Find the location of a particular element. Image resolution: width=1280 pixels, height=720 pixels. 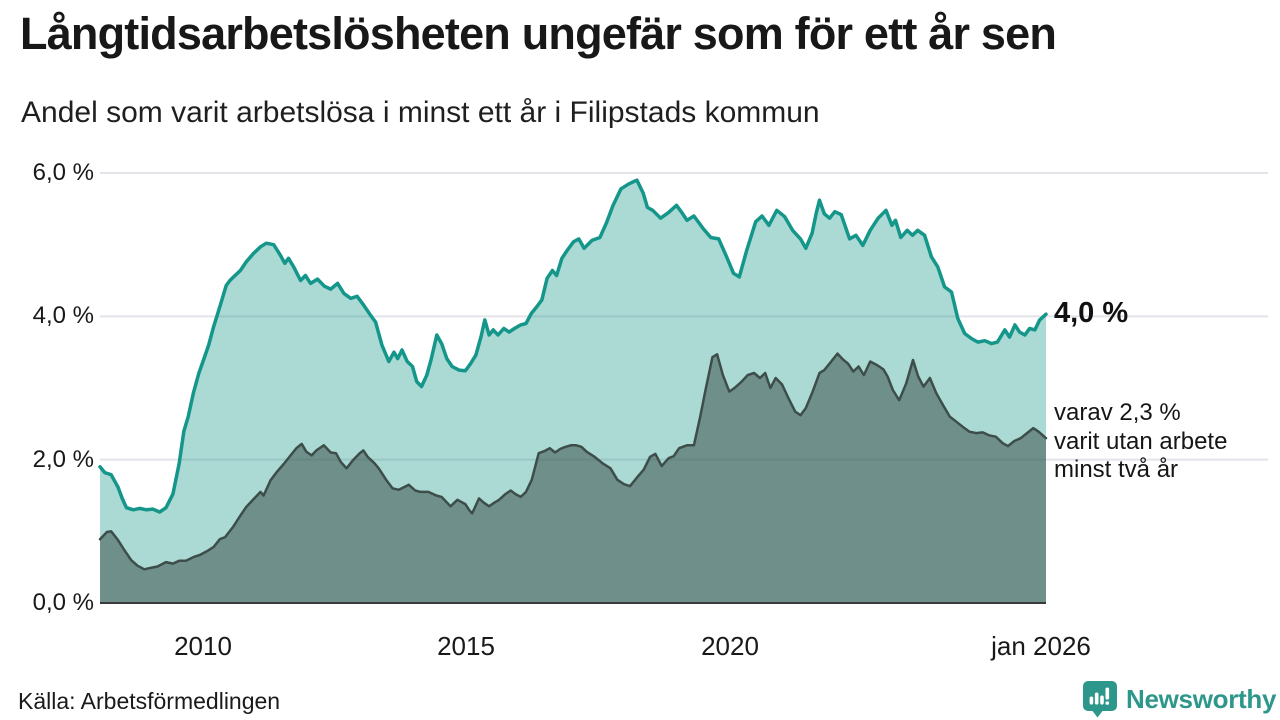

source-credit: Källa: Arbetsförmedlingen is located at coordinates (149, 701).